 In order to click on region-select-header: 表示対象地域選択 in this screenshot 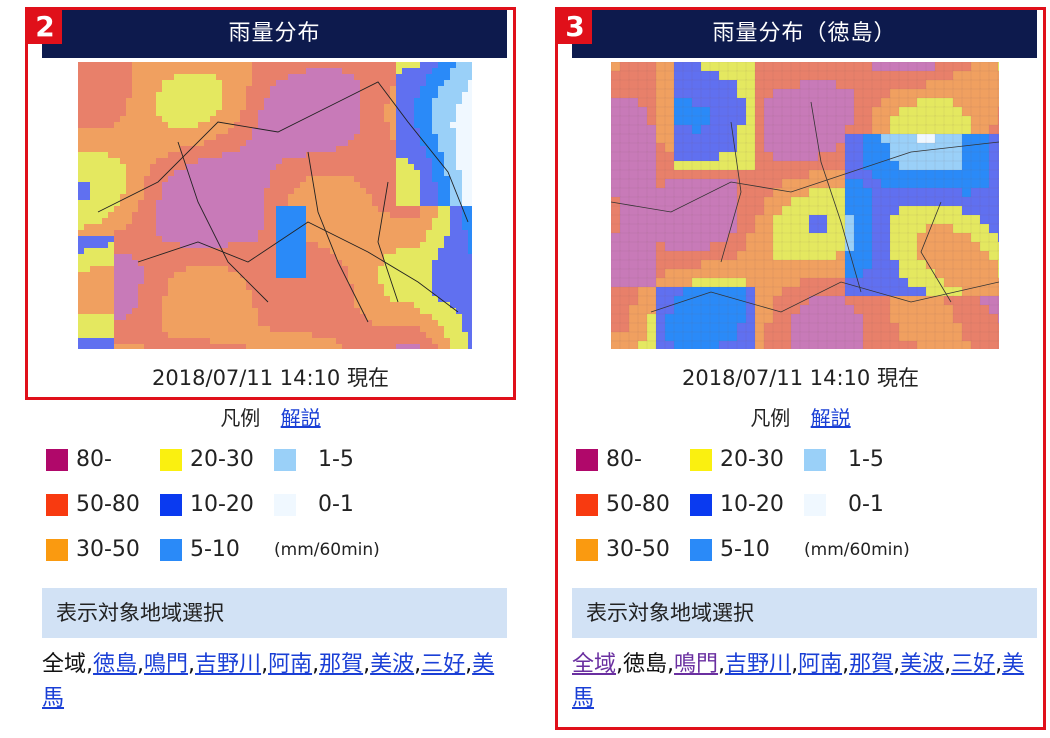, I will do `click(274, 613)`.